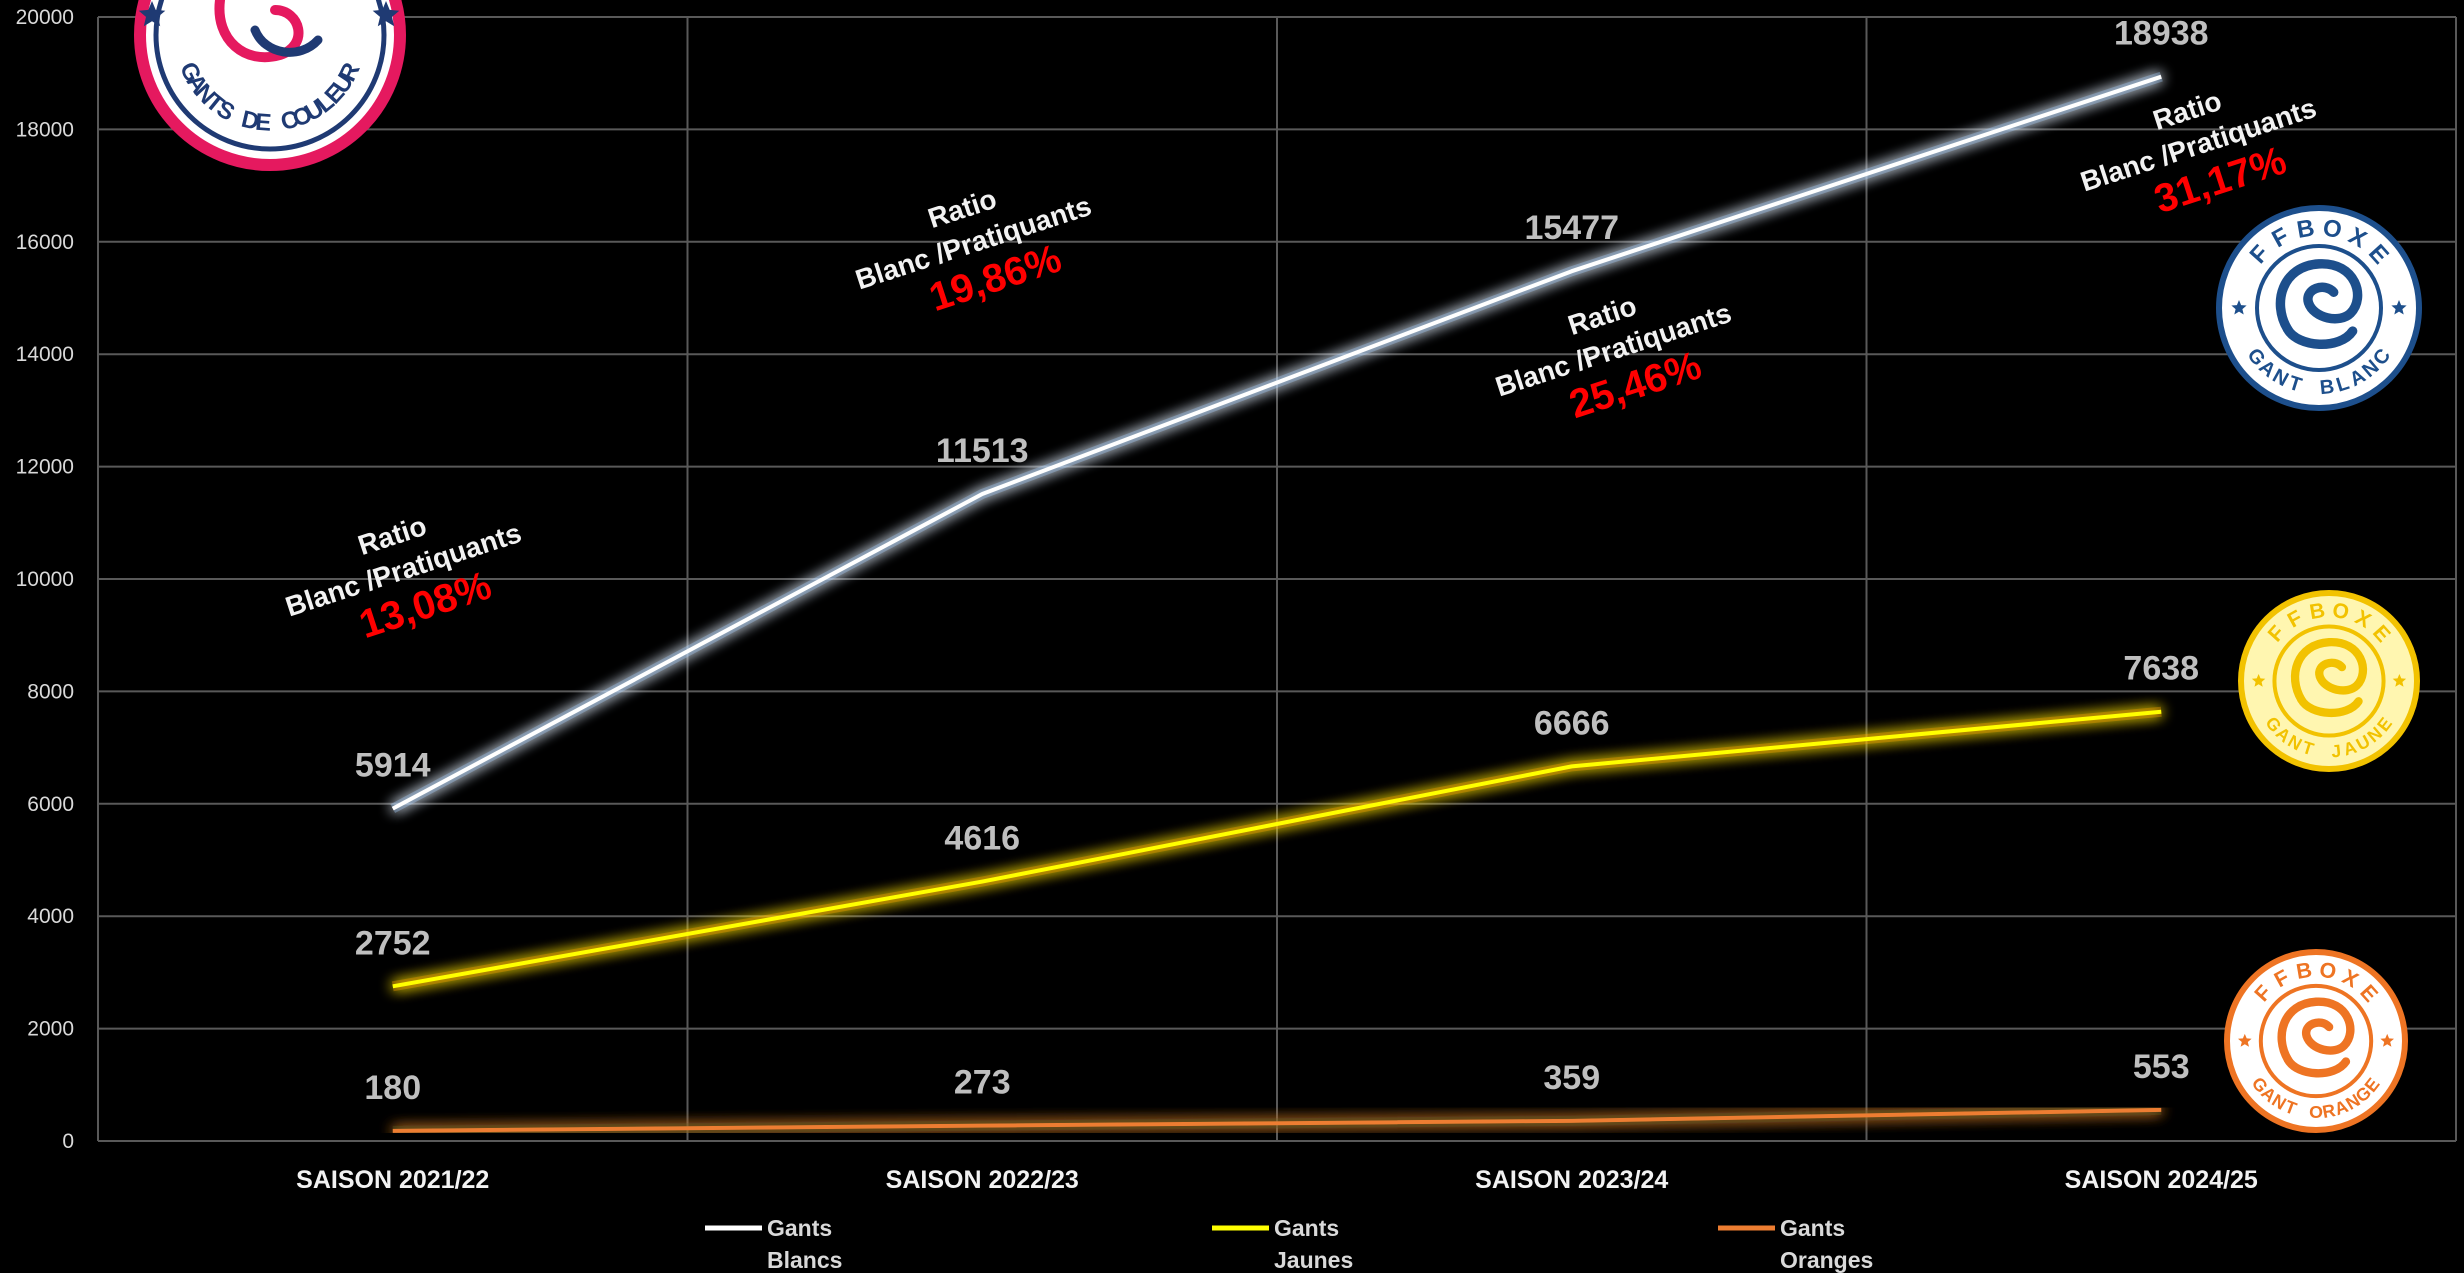 The height and width of the screenshot is (1273, 2464). I want to click on legend-item: Gants Blancs, so click(773, 1244).